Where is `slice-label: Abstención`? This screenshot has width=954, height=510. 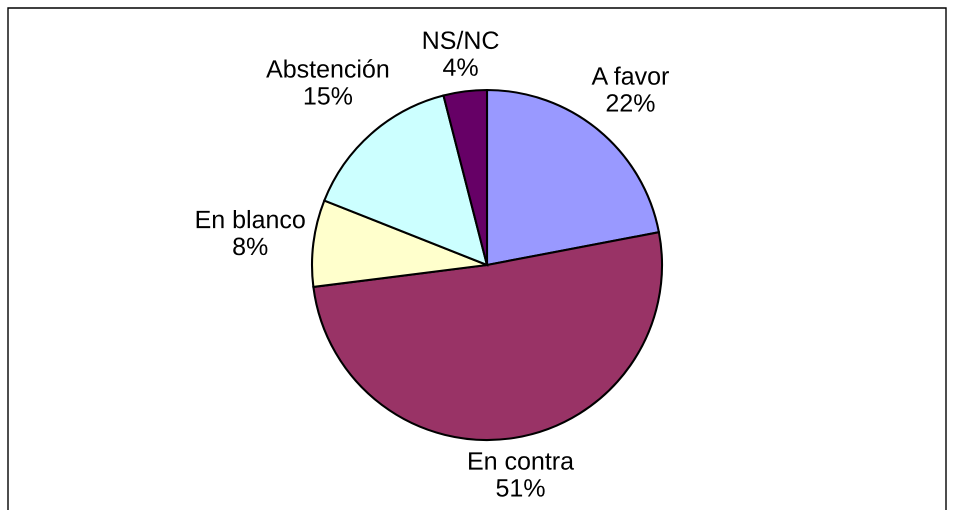 slice-label: Abstención is located at coordinates (327, 68).